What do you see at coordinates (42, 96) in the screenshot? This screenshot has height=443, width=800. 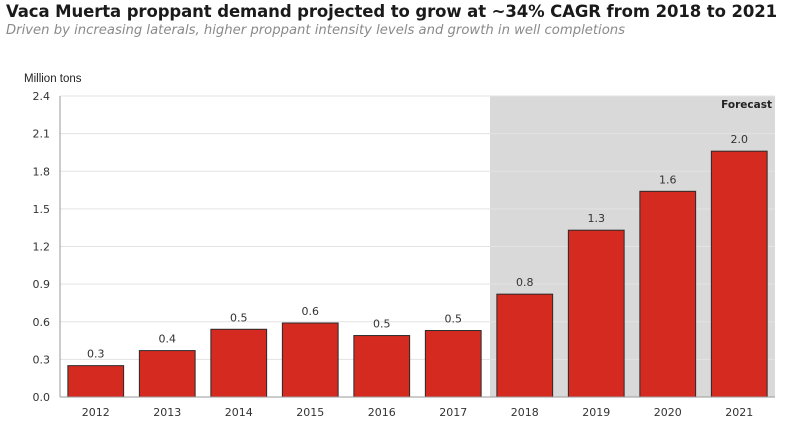 I see `y-tick-label: 2.4` at bounding box center [42, 96].